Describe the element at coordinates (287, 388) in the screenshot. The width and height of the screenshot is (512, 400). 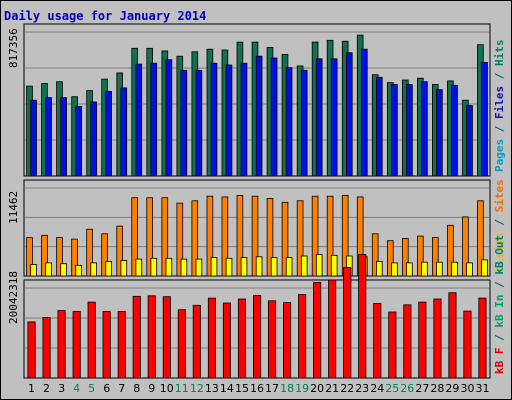
I see `x-tick-label: 18` at that location.